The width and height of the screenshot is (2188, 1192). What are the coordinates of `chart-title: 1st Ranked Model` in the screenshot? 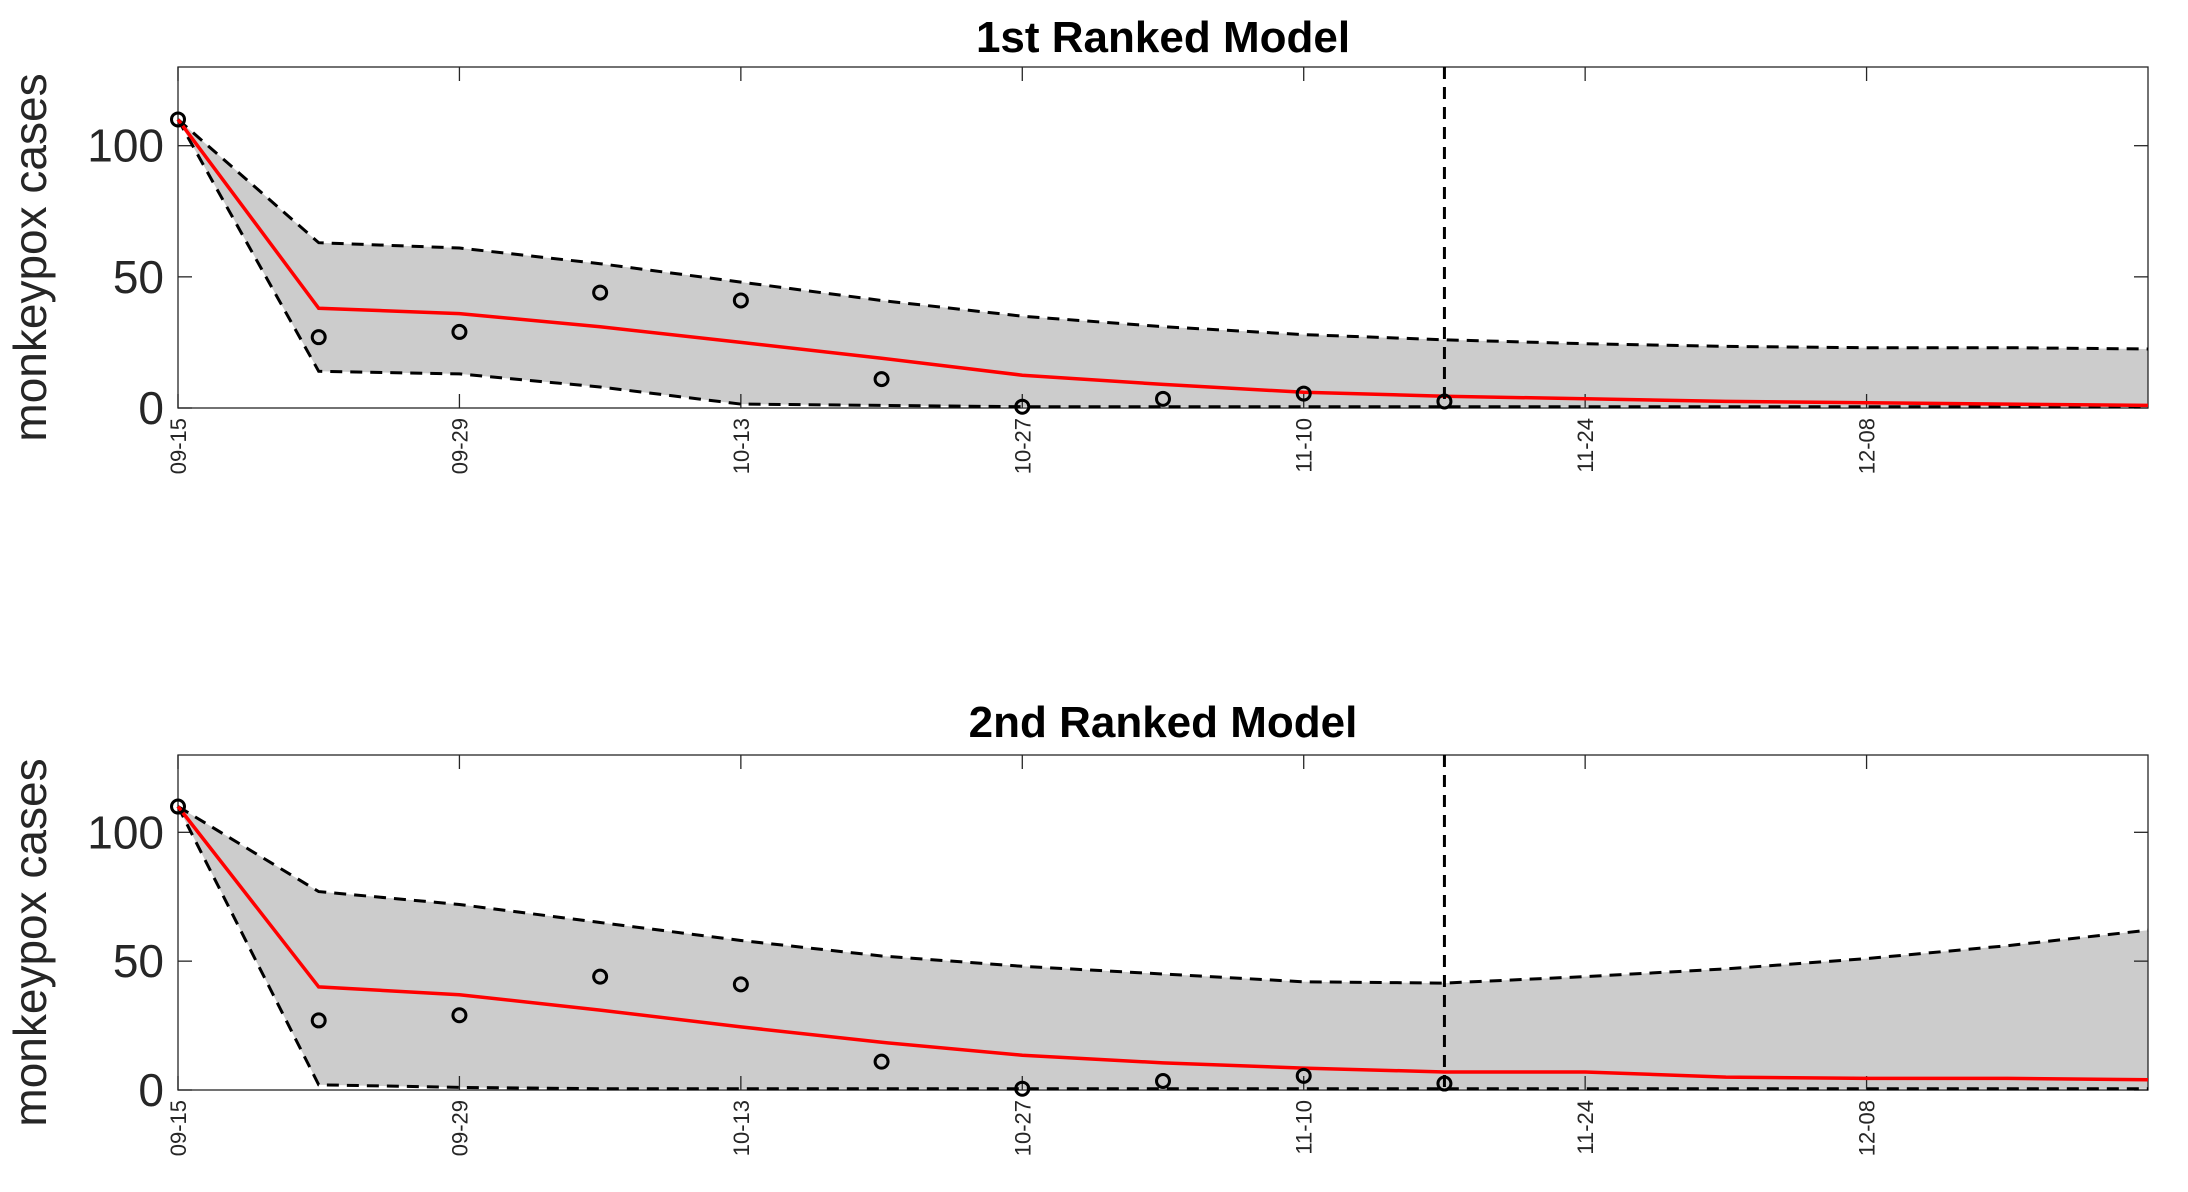 It's located at (1163, 37).